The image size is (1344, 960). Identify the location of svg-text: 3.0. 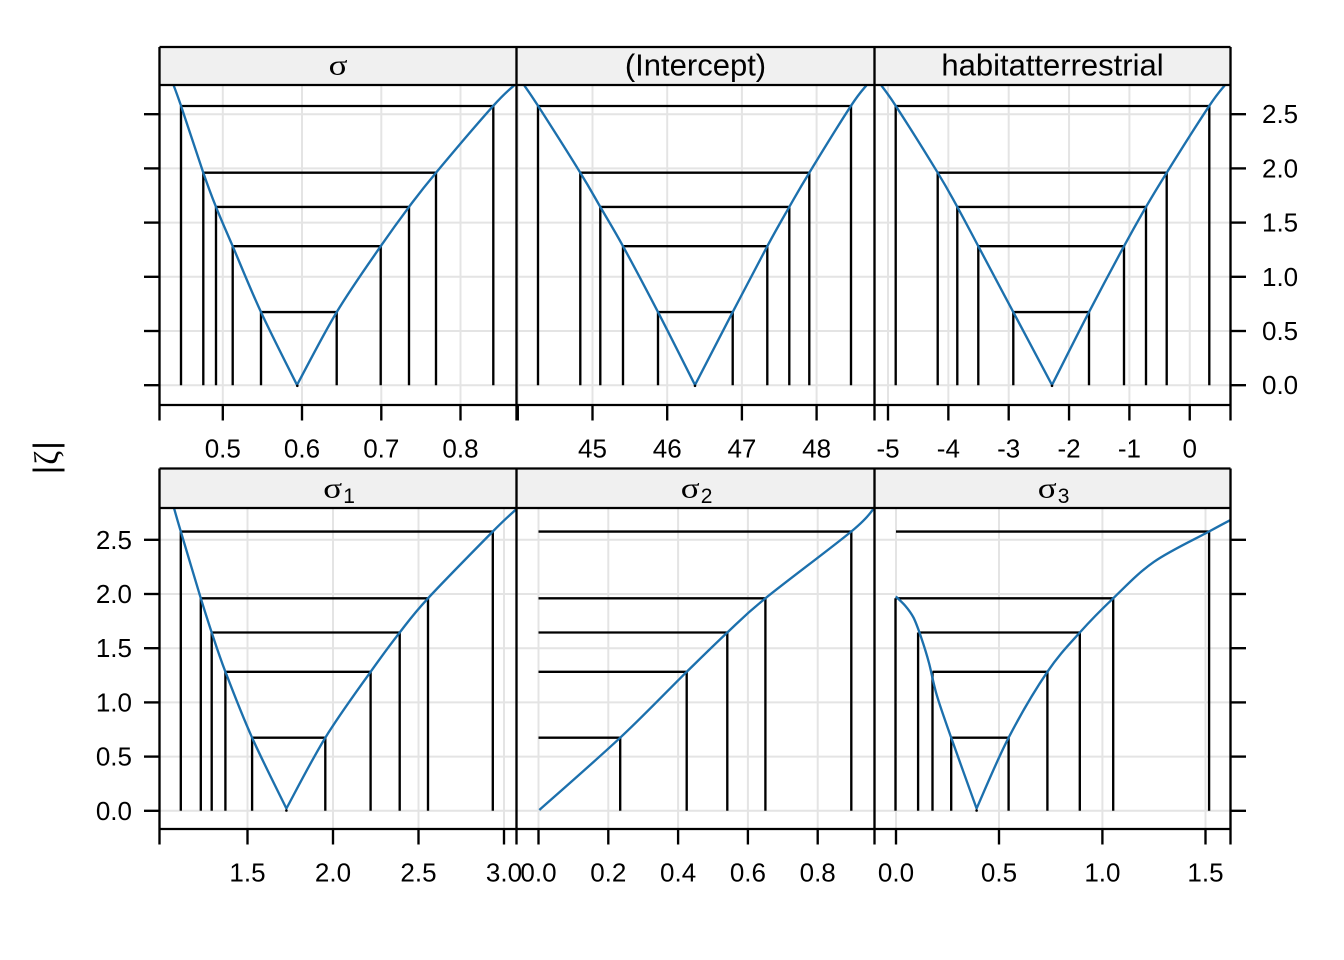
(504, 872).